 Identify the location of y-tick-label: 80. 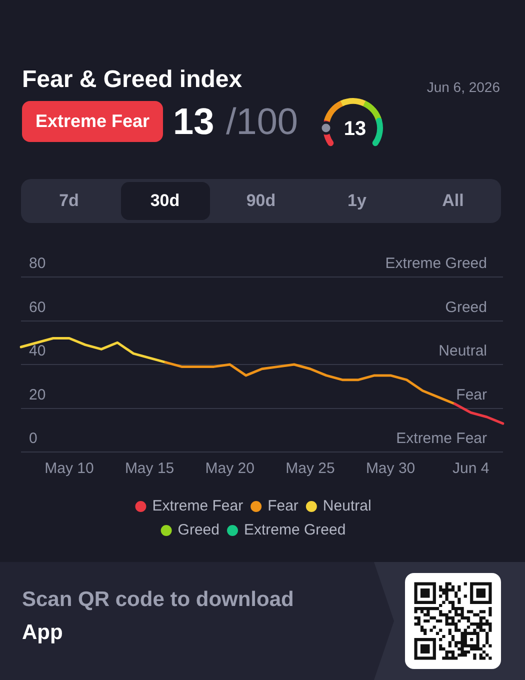
(37, 263).